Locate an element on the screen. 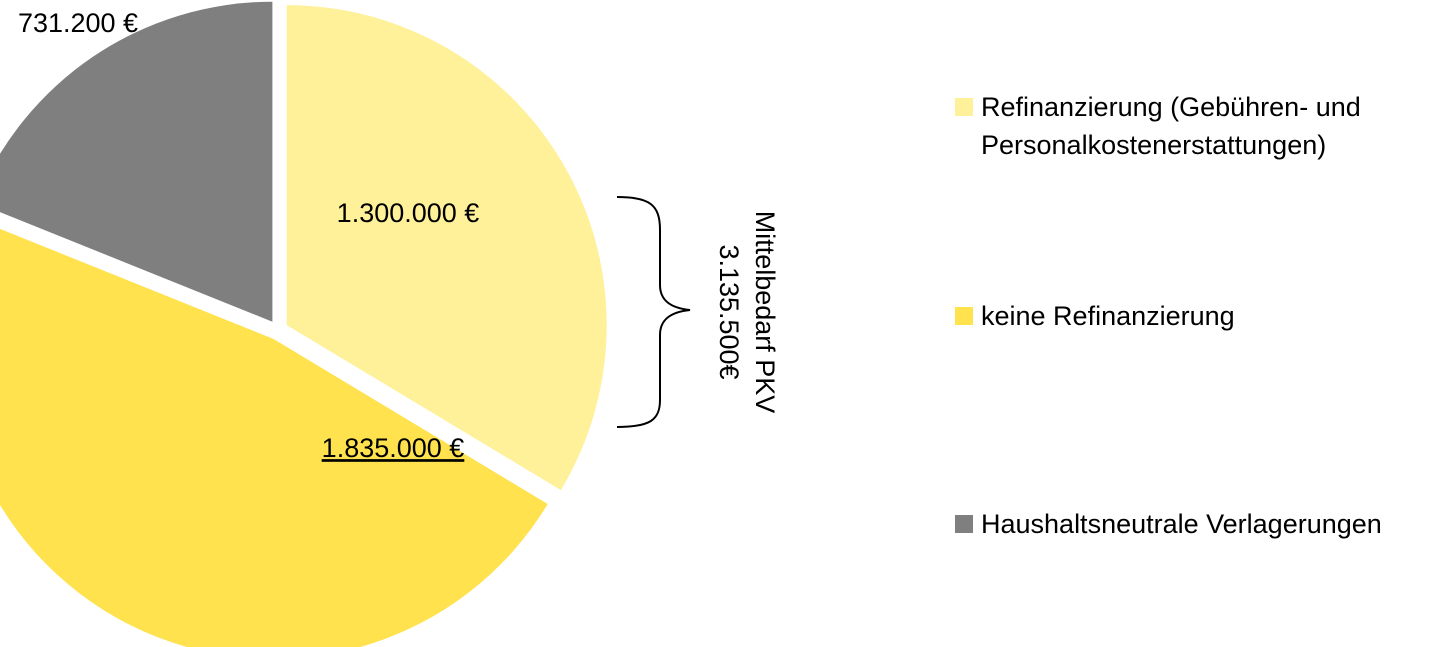 The height and width of the screenshot is (647, 1443). data-label: 1.300.000 € is located at coordinates (408, 213).